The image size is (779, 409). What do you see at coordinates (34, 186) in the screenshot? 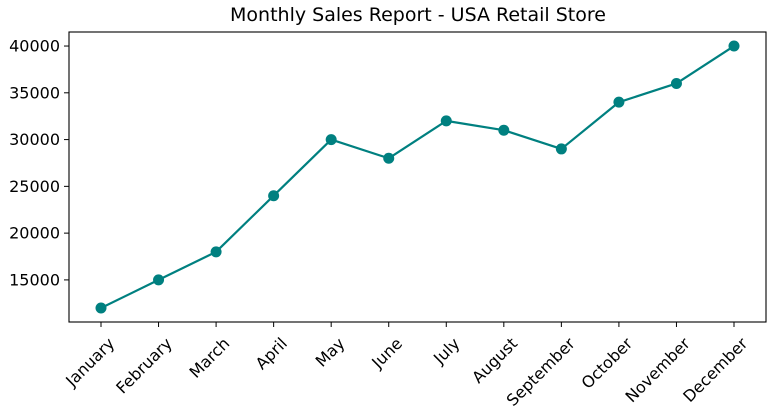
I see `y-tick-label: 25000` at bounding box center [34, 186].